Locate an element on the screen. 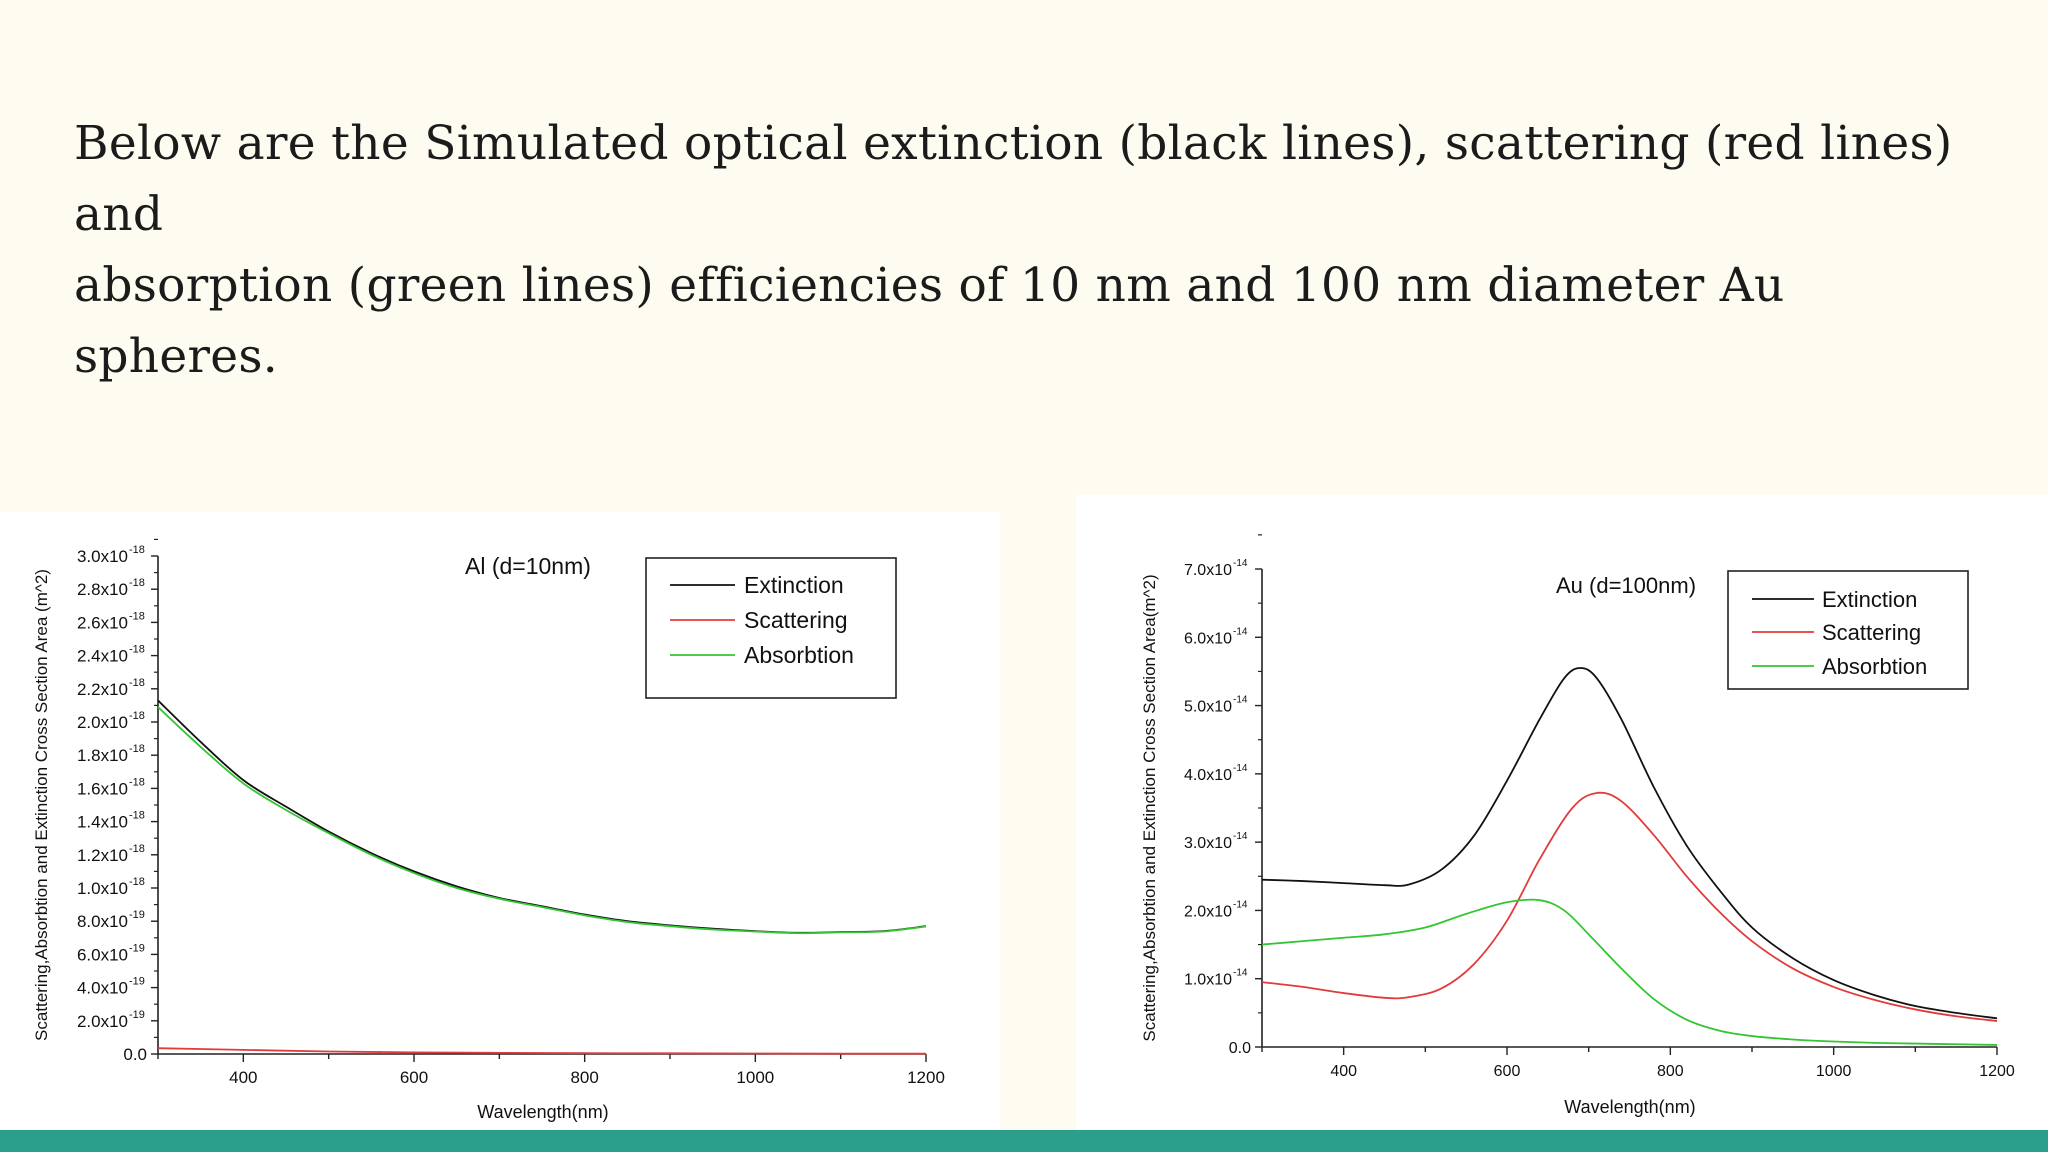 The image size is (2048, 1152). chart-title: Au (d=100nm) is located at coordinates (1626, 585).